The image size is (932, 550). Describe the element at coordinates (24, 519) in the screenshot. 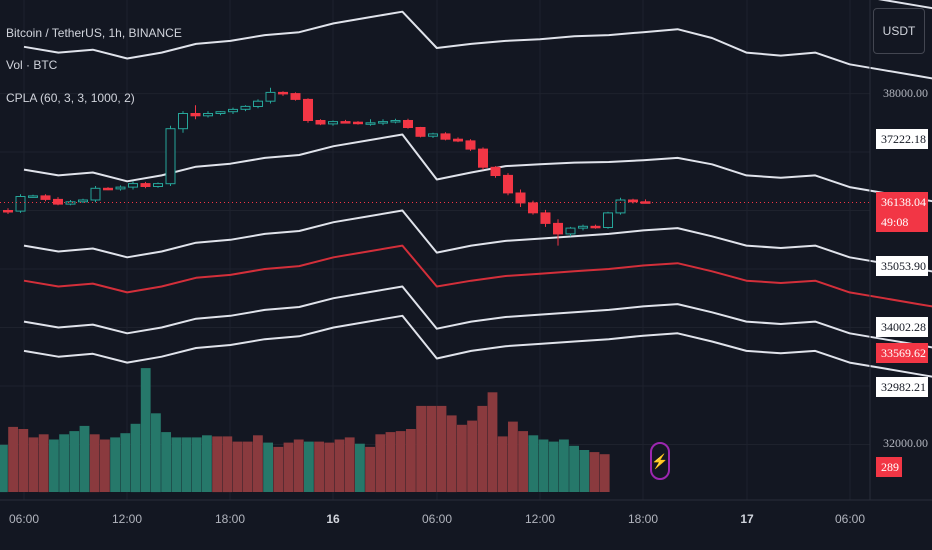

I see `time-label-0: 06:00` at that location.